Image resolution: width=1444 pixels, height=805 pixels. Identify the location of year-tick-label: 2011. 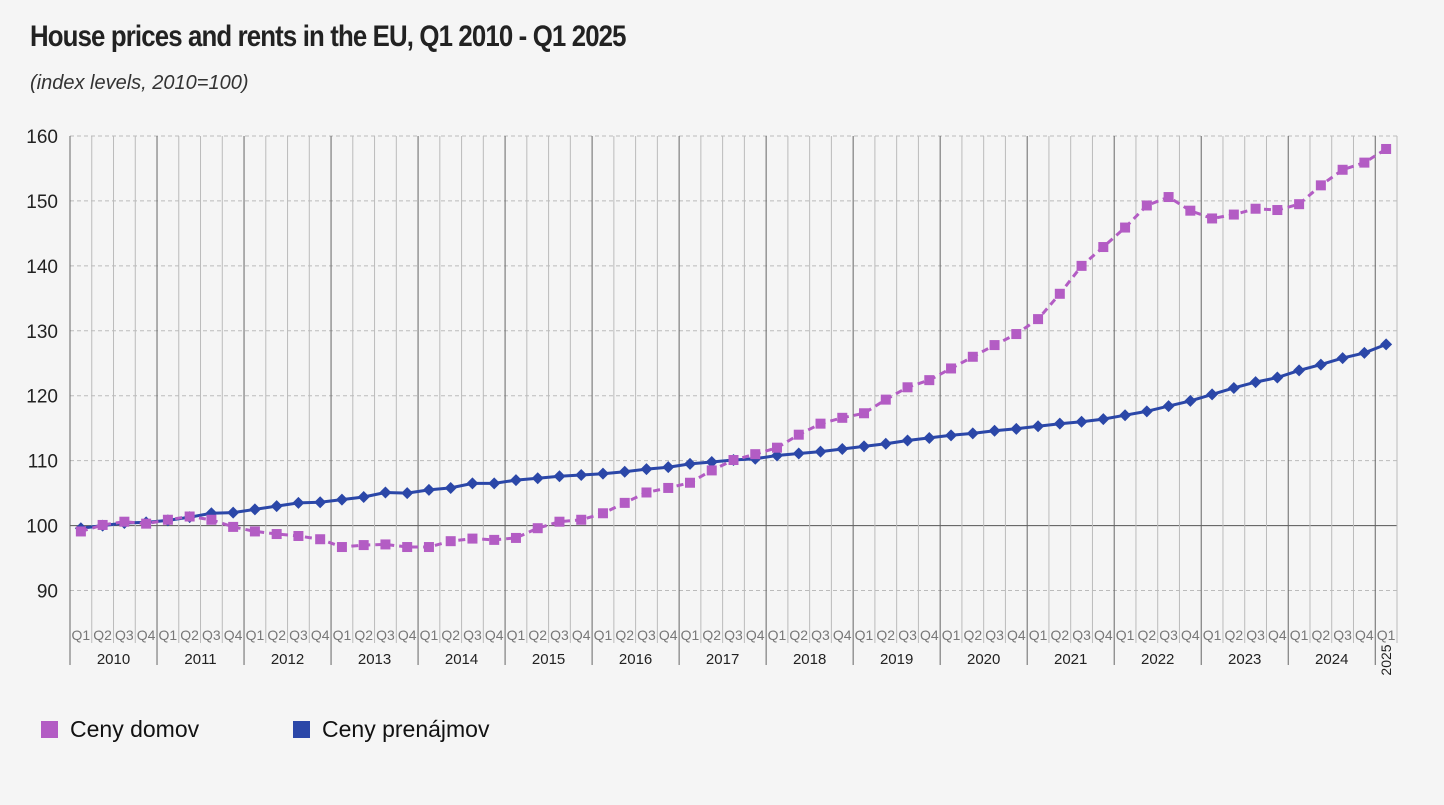
(200, 659).